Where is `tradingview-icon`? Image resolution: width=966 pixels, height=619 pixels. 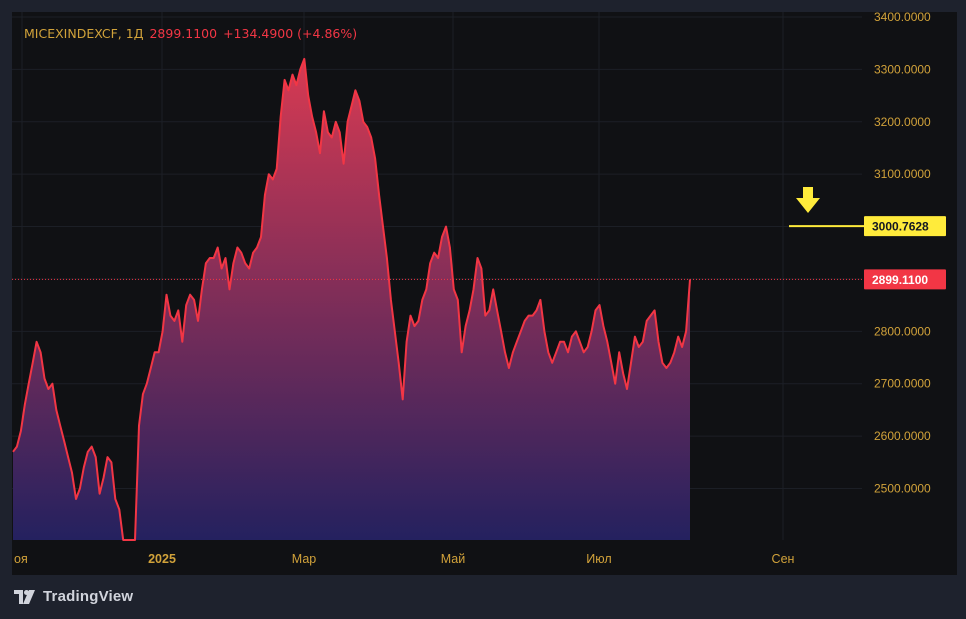 tradingview-icon is located at coordinates (24, 596).